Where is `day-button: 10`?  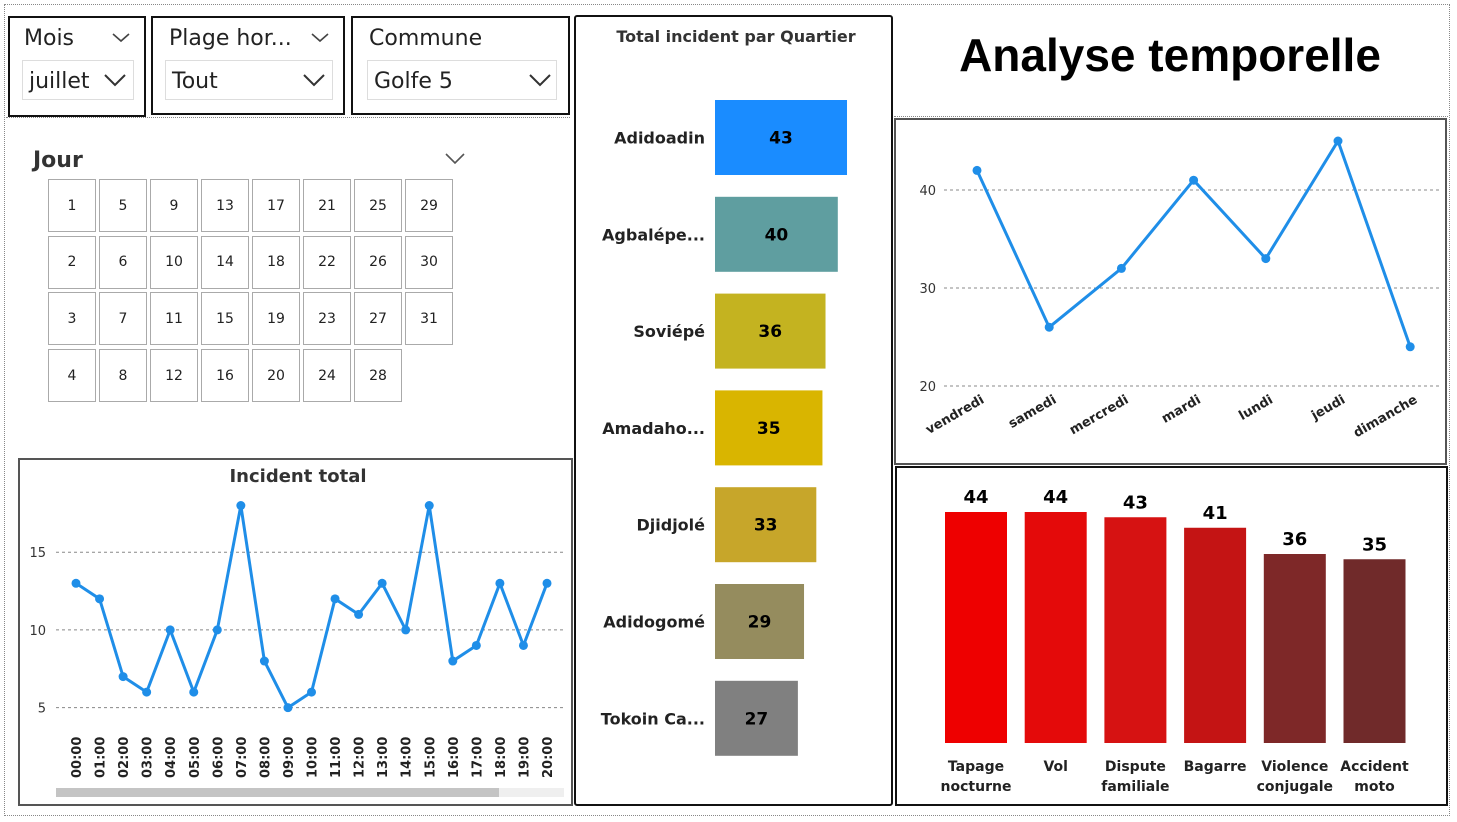
day-button: 10 is located at coordinates (174, 262).